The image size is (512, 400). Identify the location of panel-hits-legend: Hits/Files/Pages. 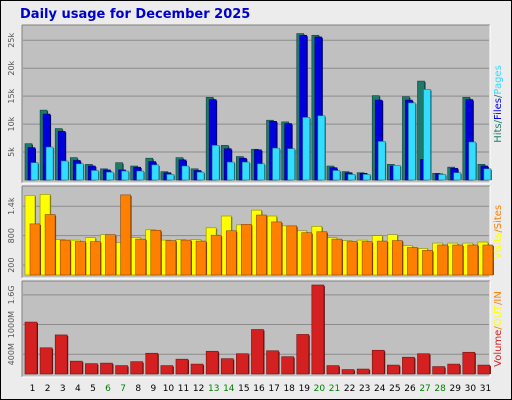
(498, 104).